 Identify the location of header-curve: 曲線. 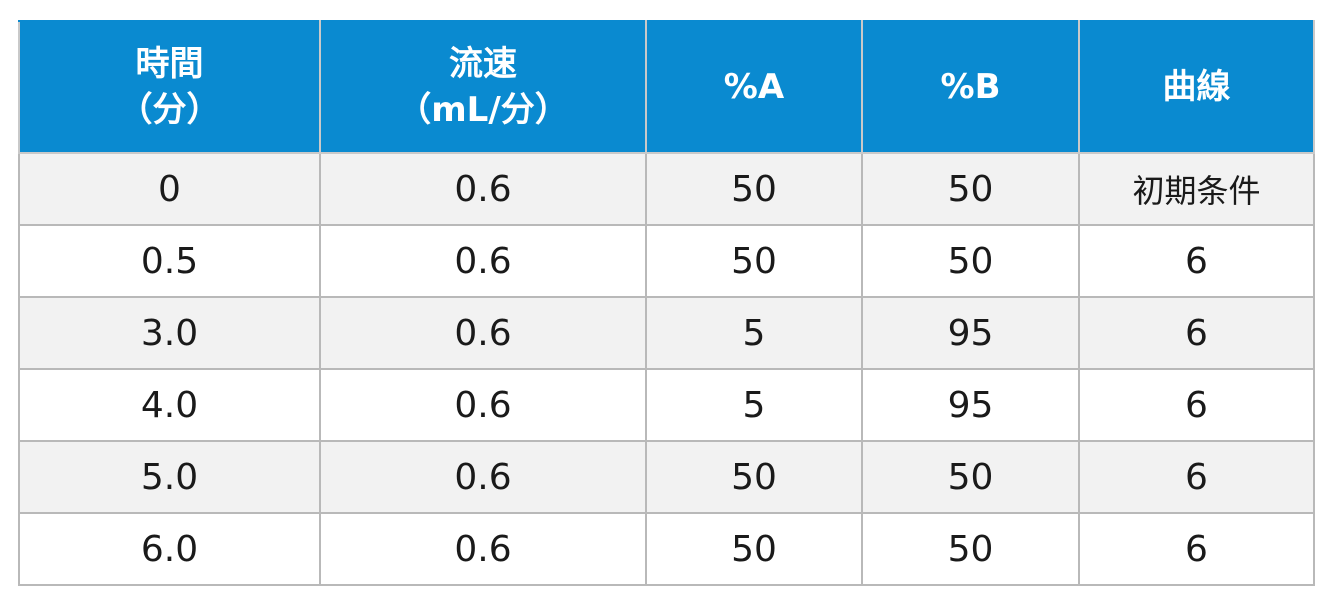
(1196, 87).